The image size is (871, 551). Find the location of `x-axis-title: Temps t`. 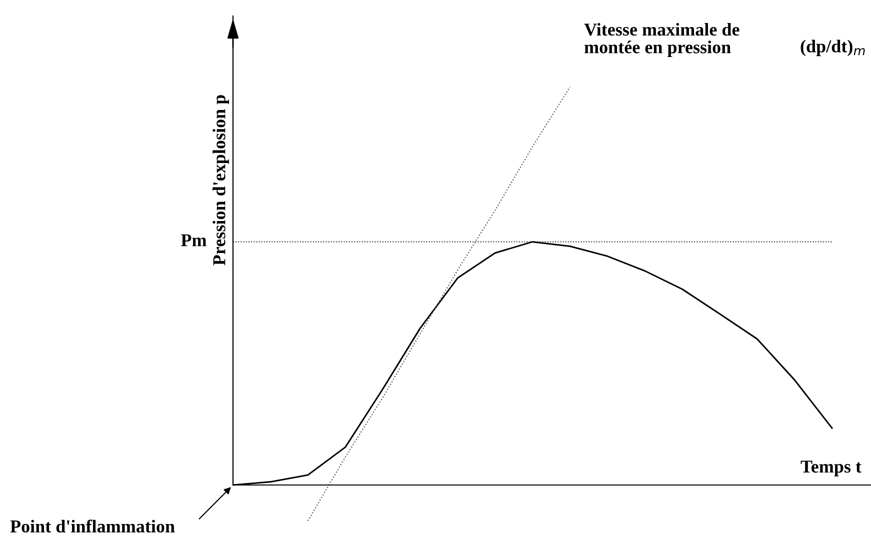

x-axis-title: Temps t is located at coordinates (831, 468).